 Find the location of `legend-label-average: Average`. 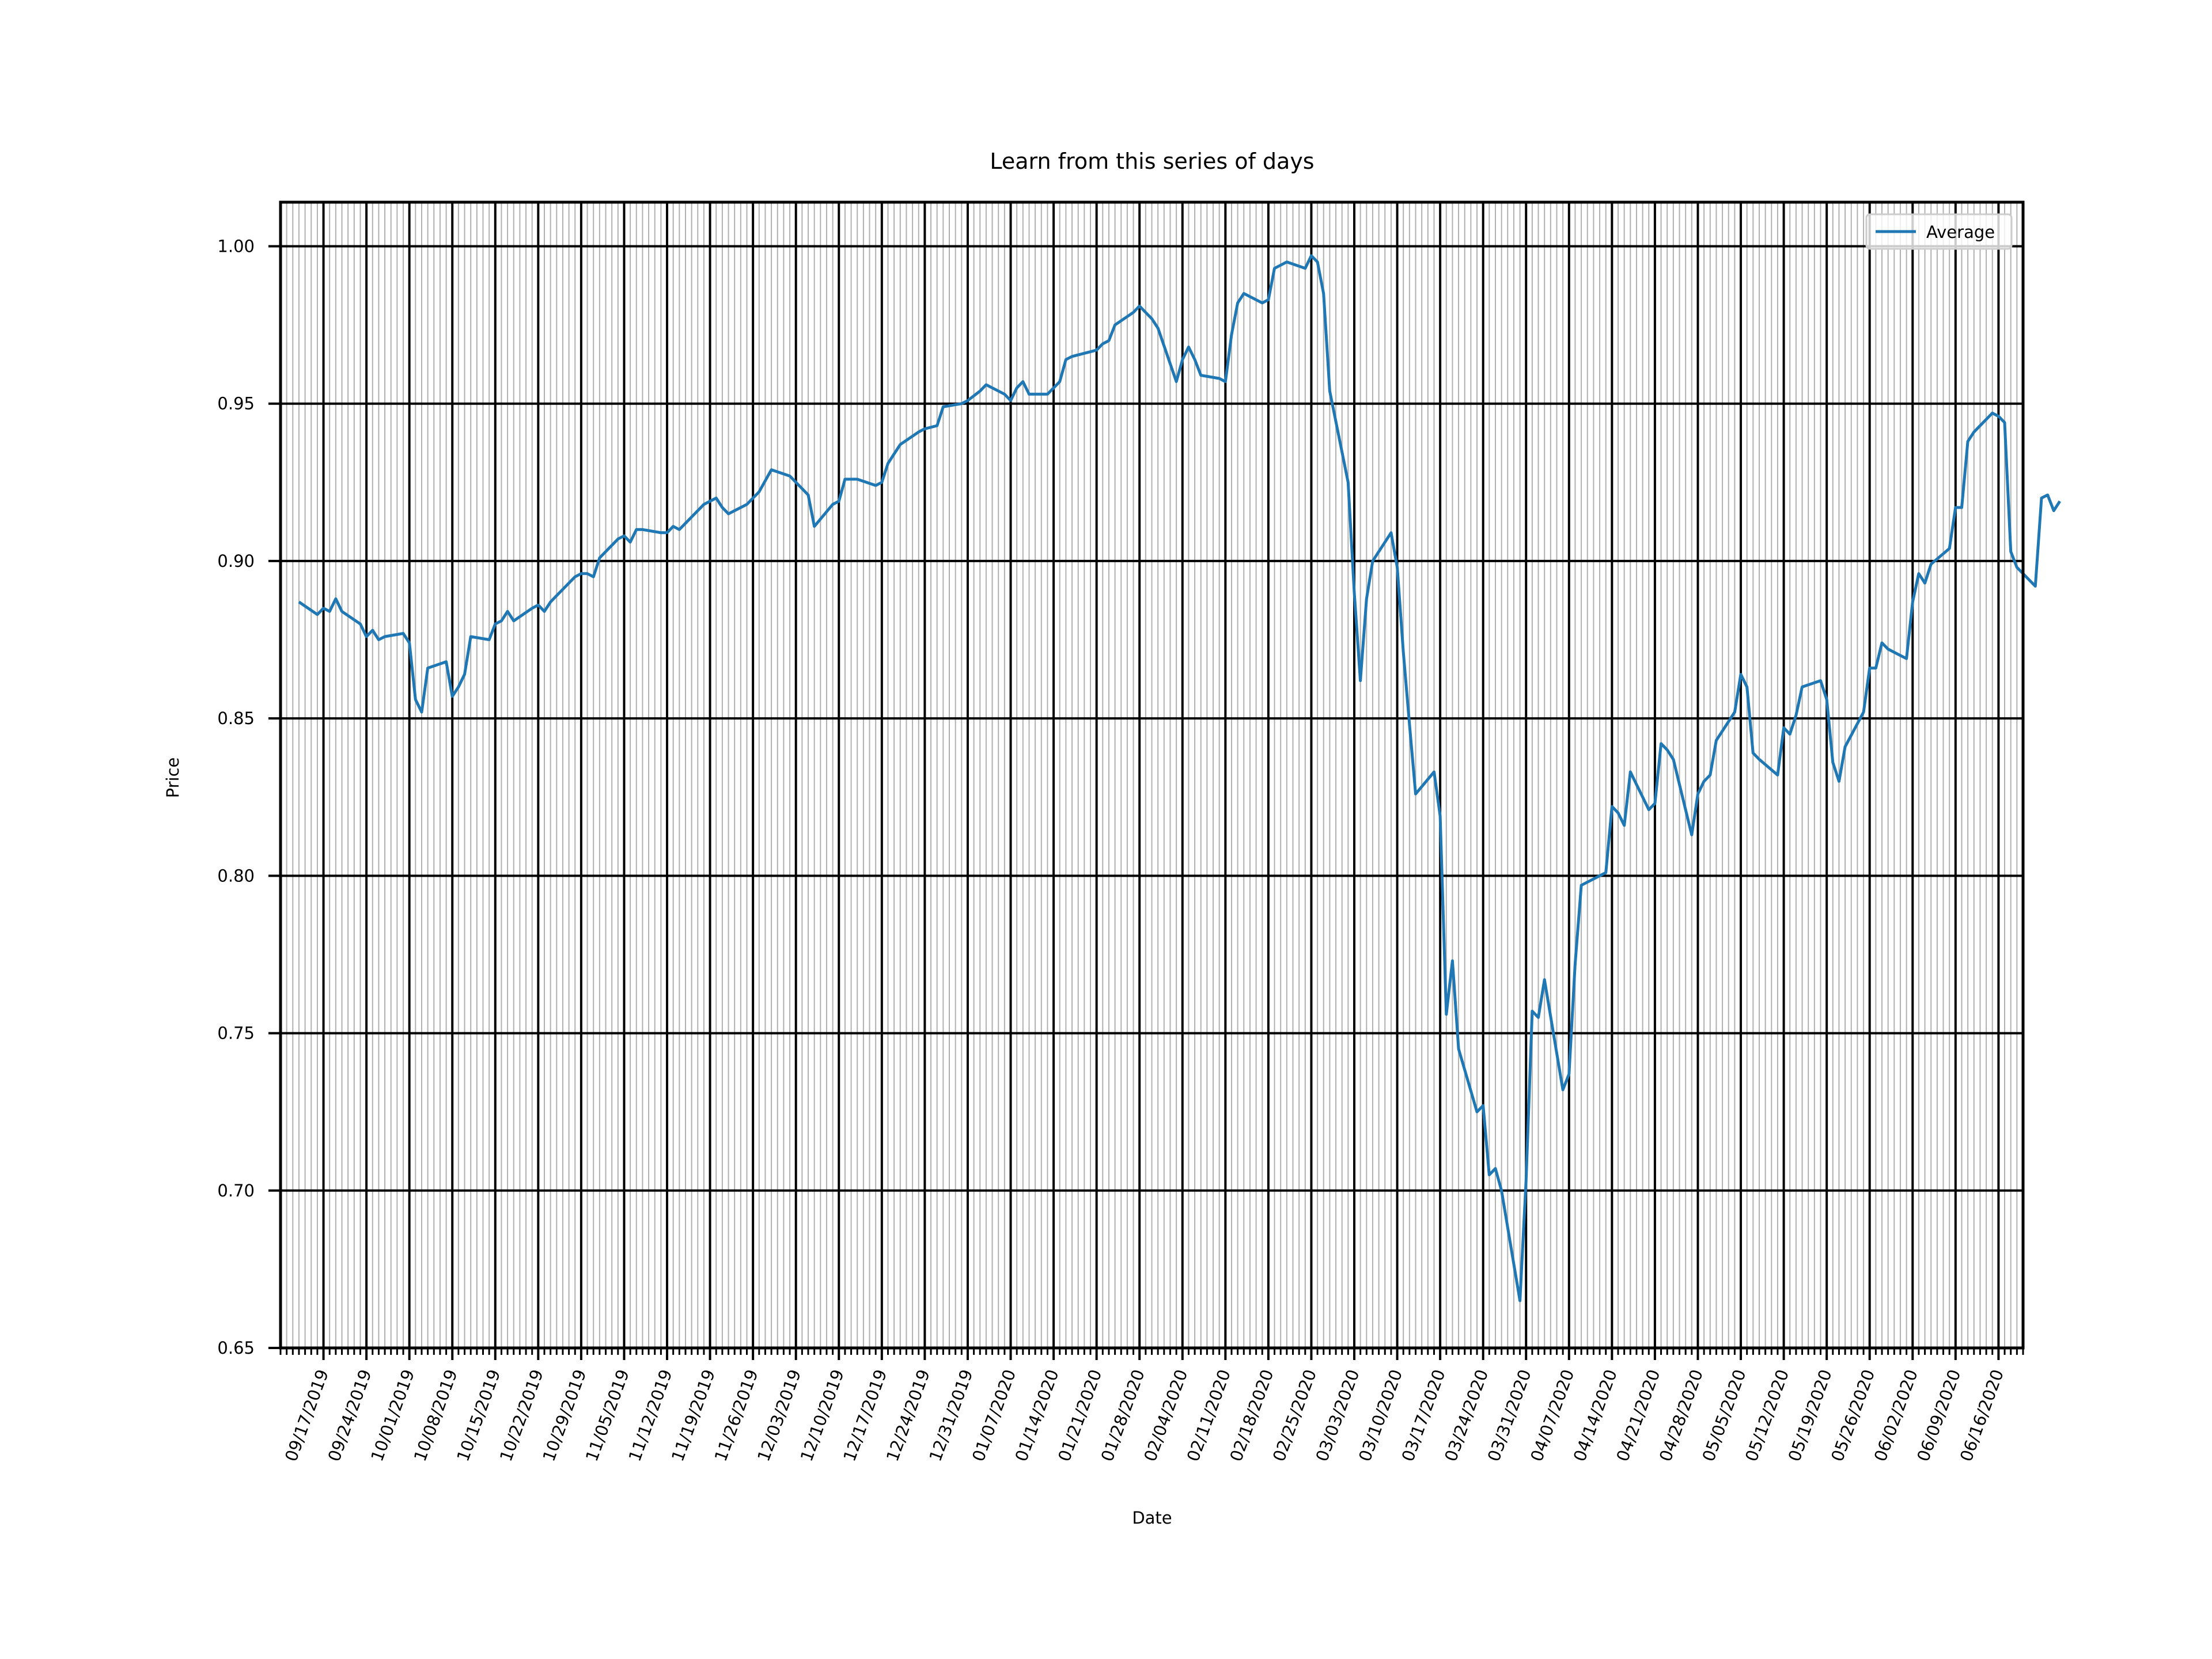

legend-label-average: Average is located at coordinates (1960, 232).